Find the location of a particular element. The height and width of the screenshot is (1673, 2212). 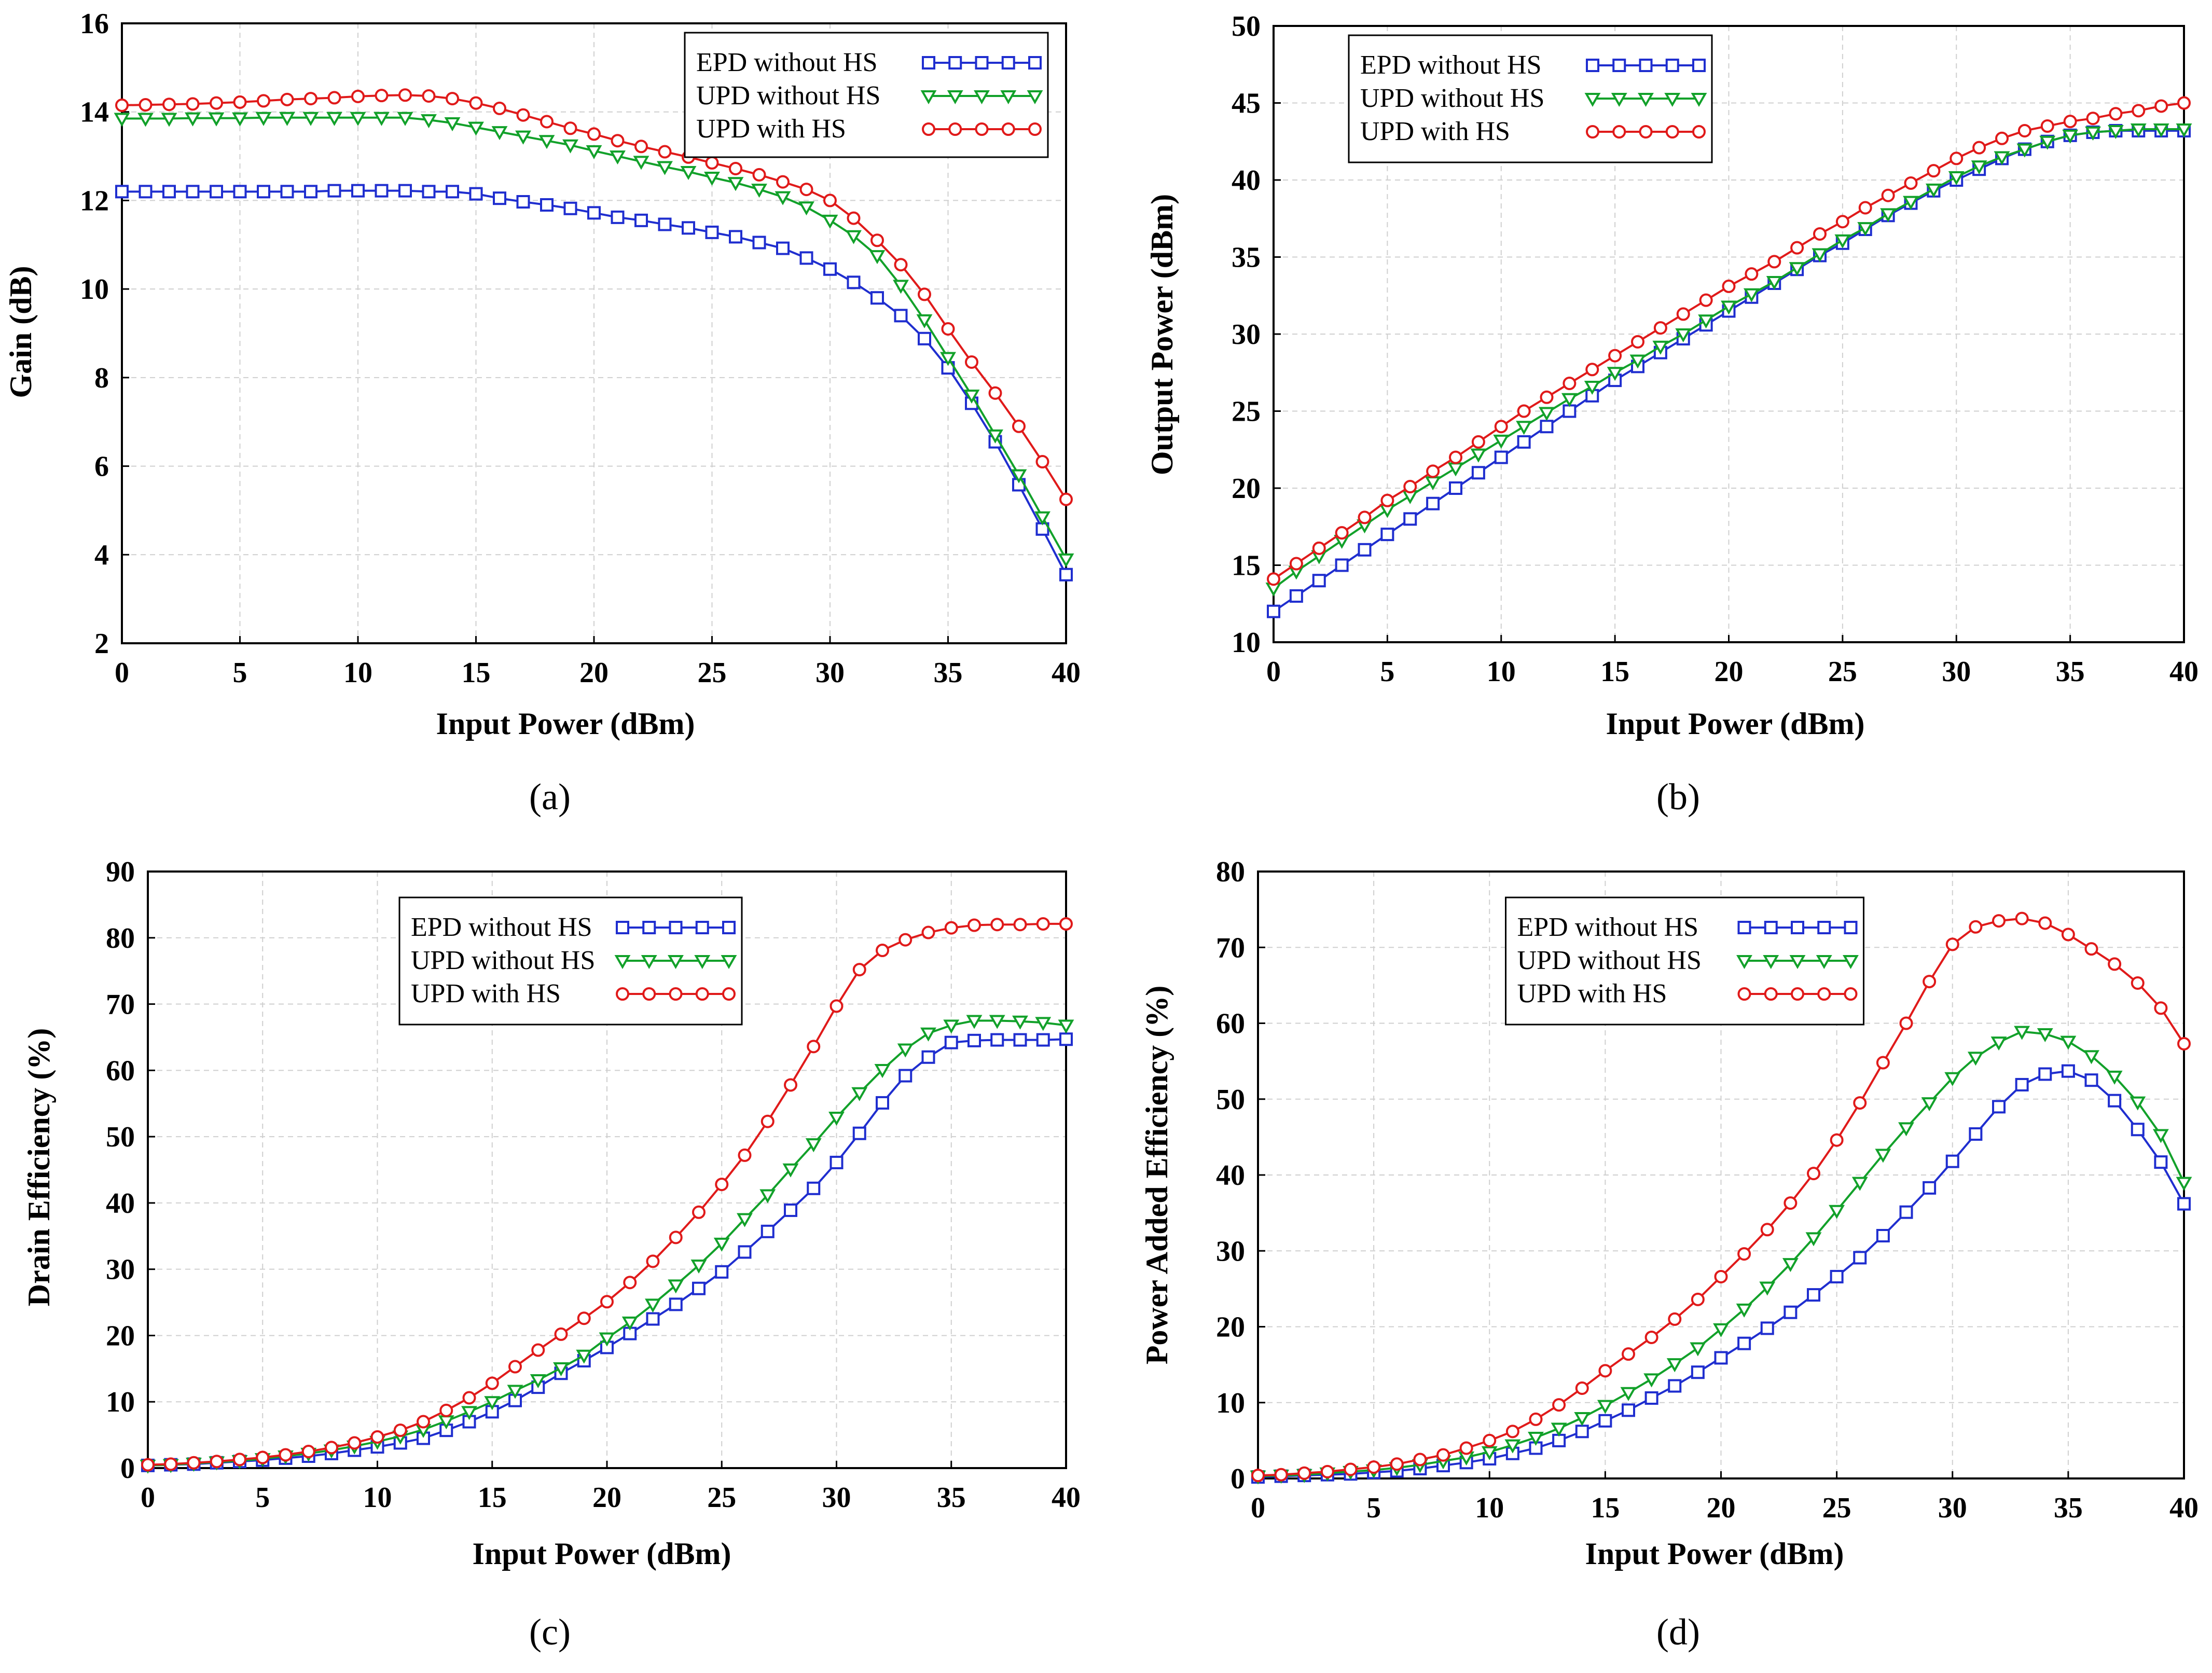

y-tick-label: 50 is located at coordinates (1246, 27).